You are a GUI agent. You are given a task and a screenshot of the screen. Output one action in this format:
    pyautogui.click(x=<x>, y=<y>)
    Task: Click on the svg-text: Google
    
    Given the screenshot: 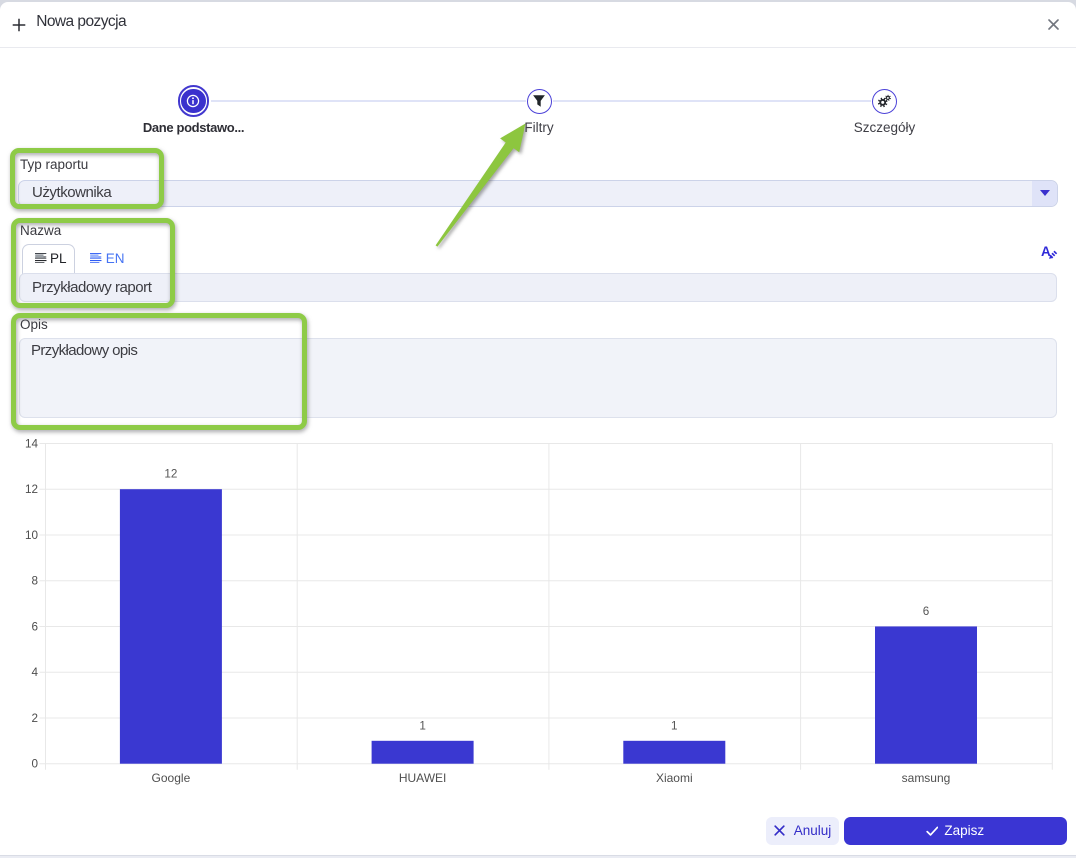 What is the action you would take?
    pyautogui.click(x=171, y=778)
    